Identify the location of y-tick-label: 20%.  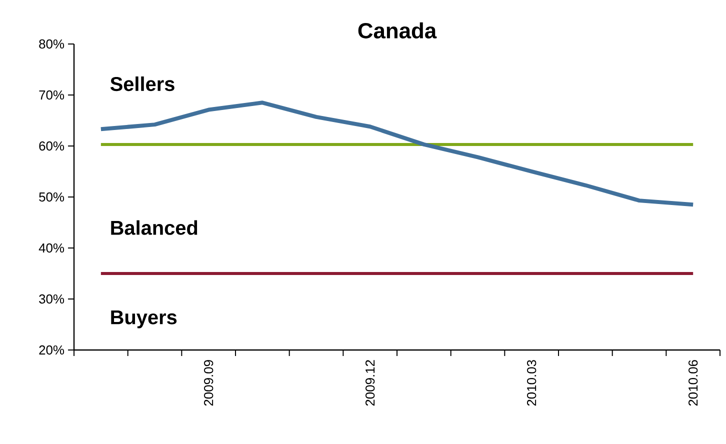
(51, 350).